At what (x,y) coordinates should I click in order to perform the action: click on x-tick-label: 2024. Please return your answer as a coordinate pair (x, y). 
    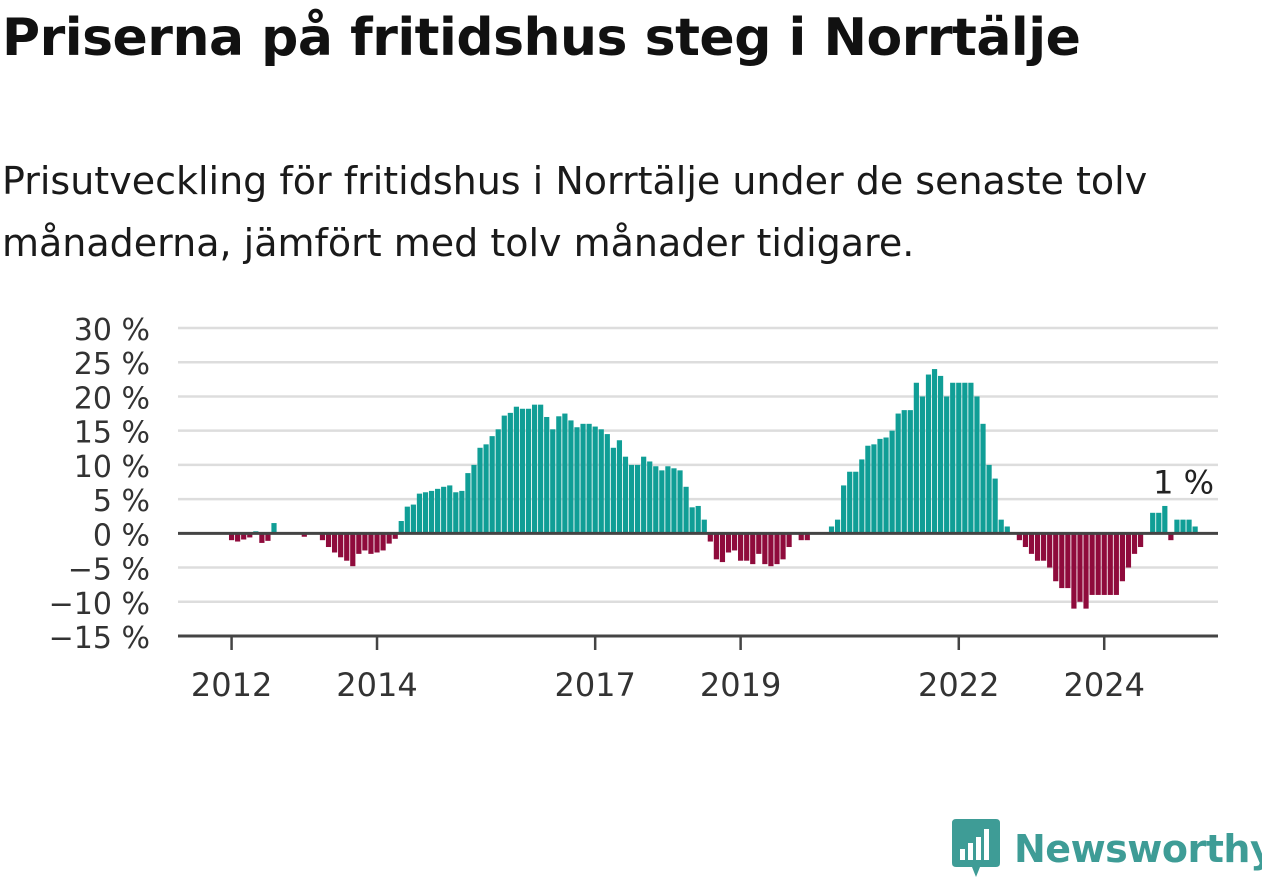
    Looking at the image, I should click on (1104, 683).